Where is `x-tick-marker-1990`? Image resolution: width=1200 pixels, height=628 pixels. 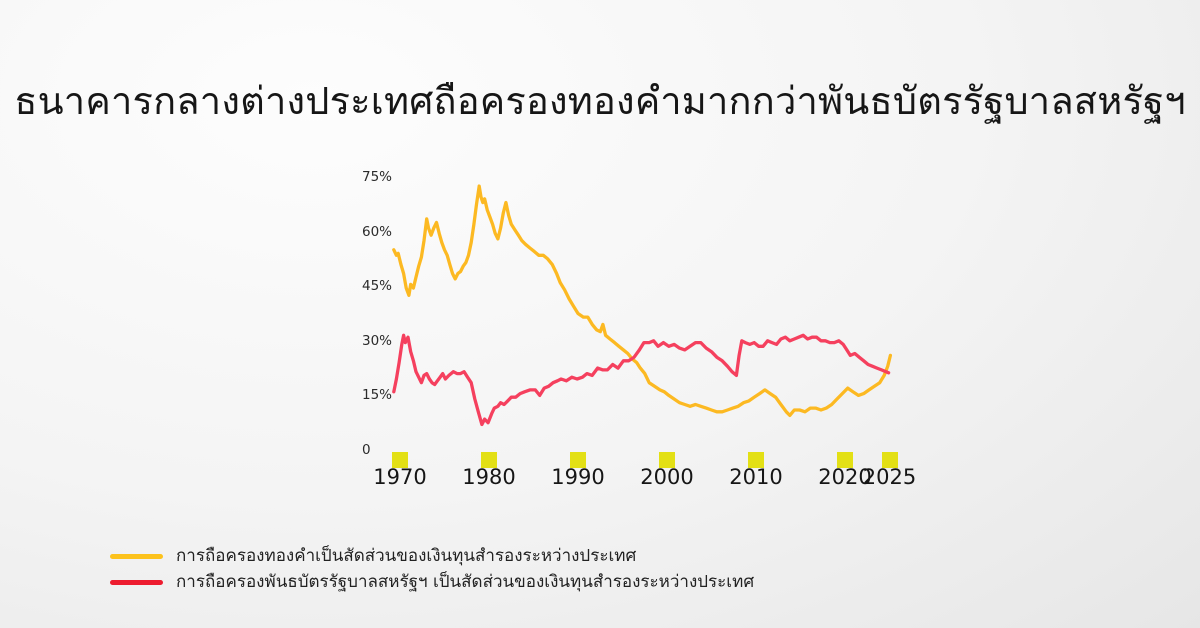
x-tick-marker-1990 is located at coordinates (578, 460).